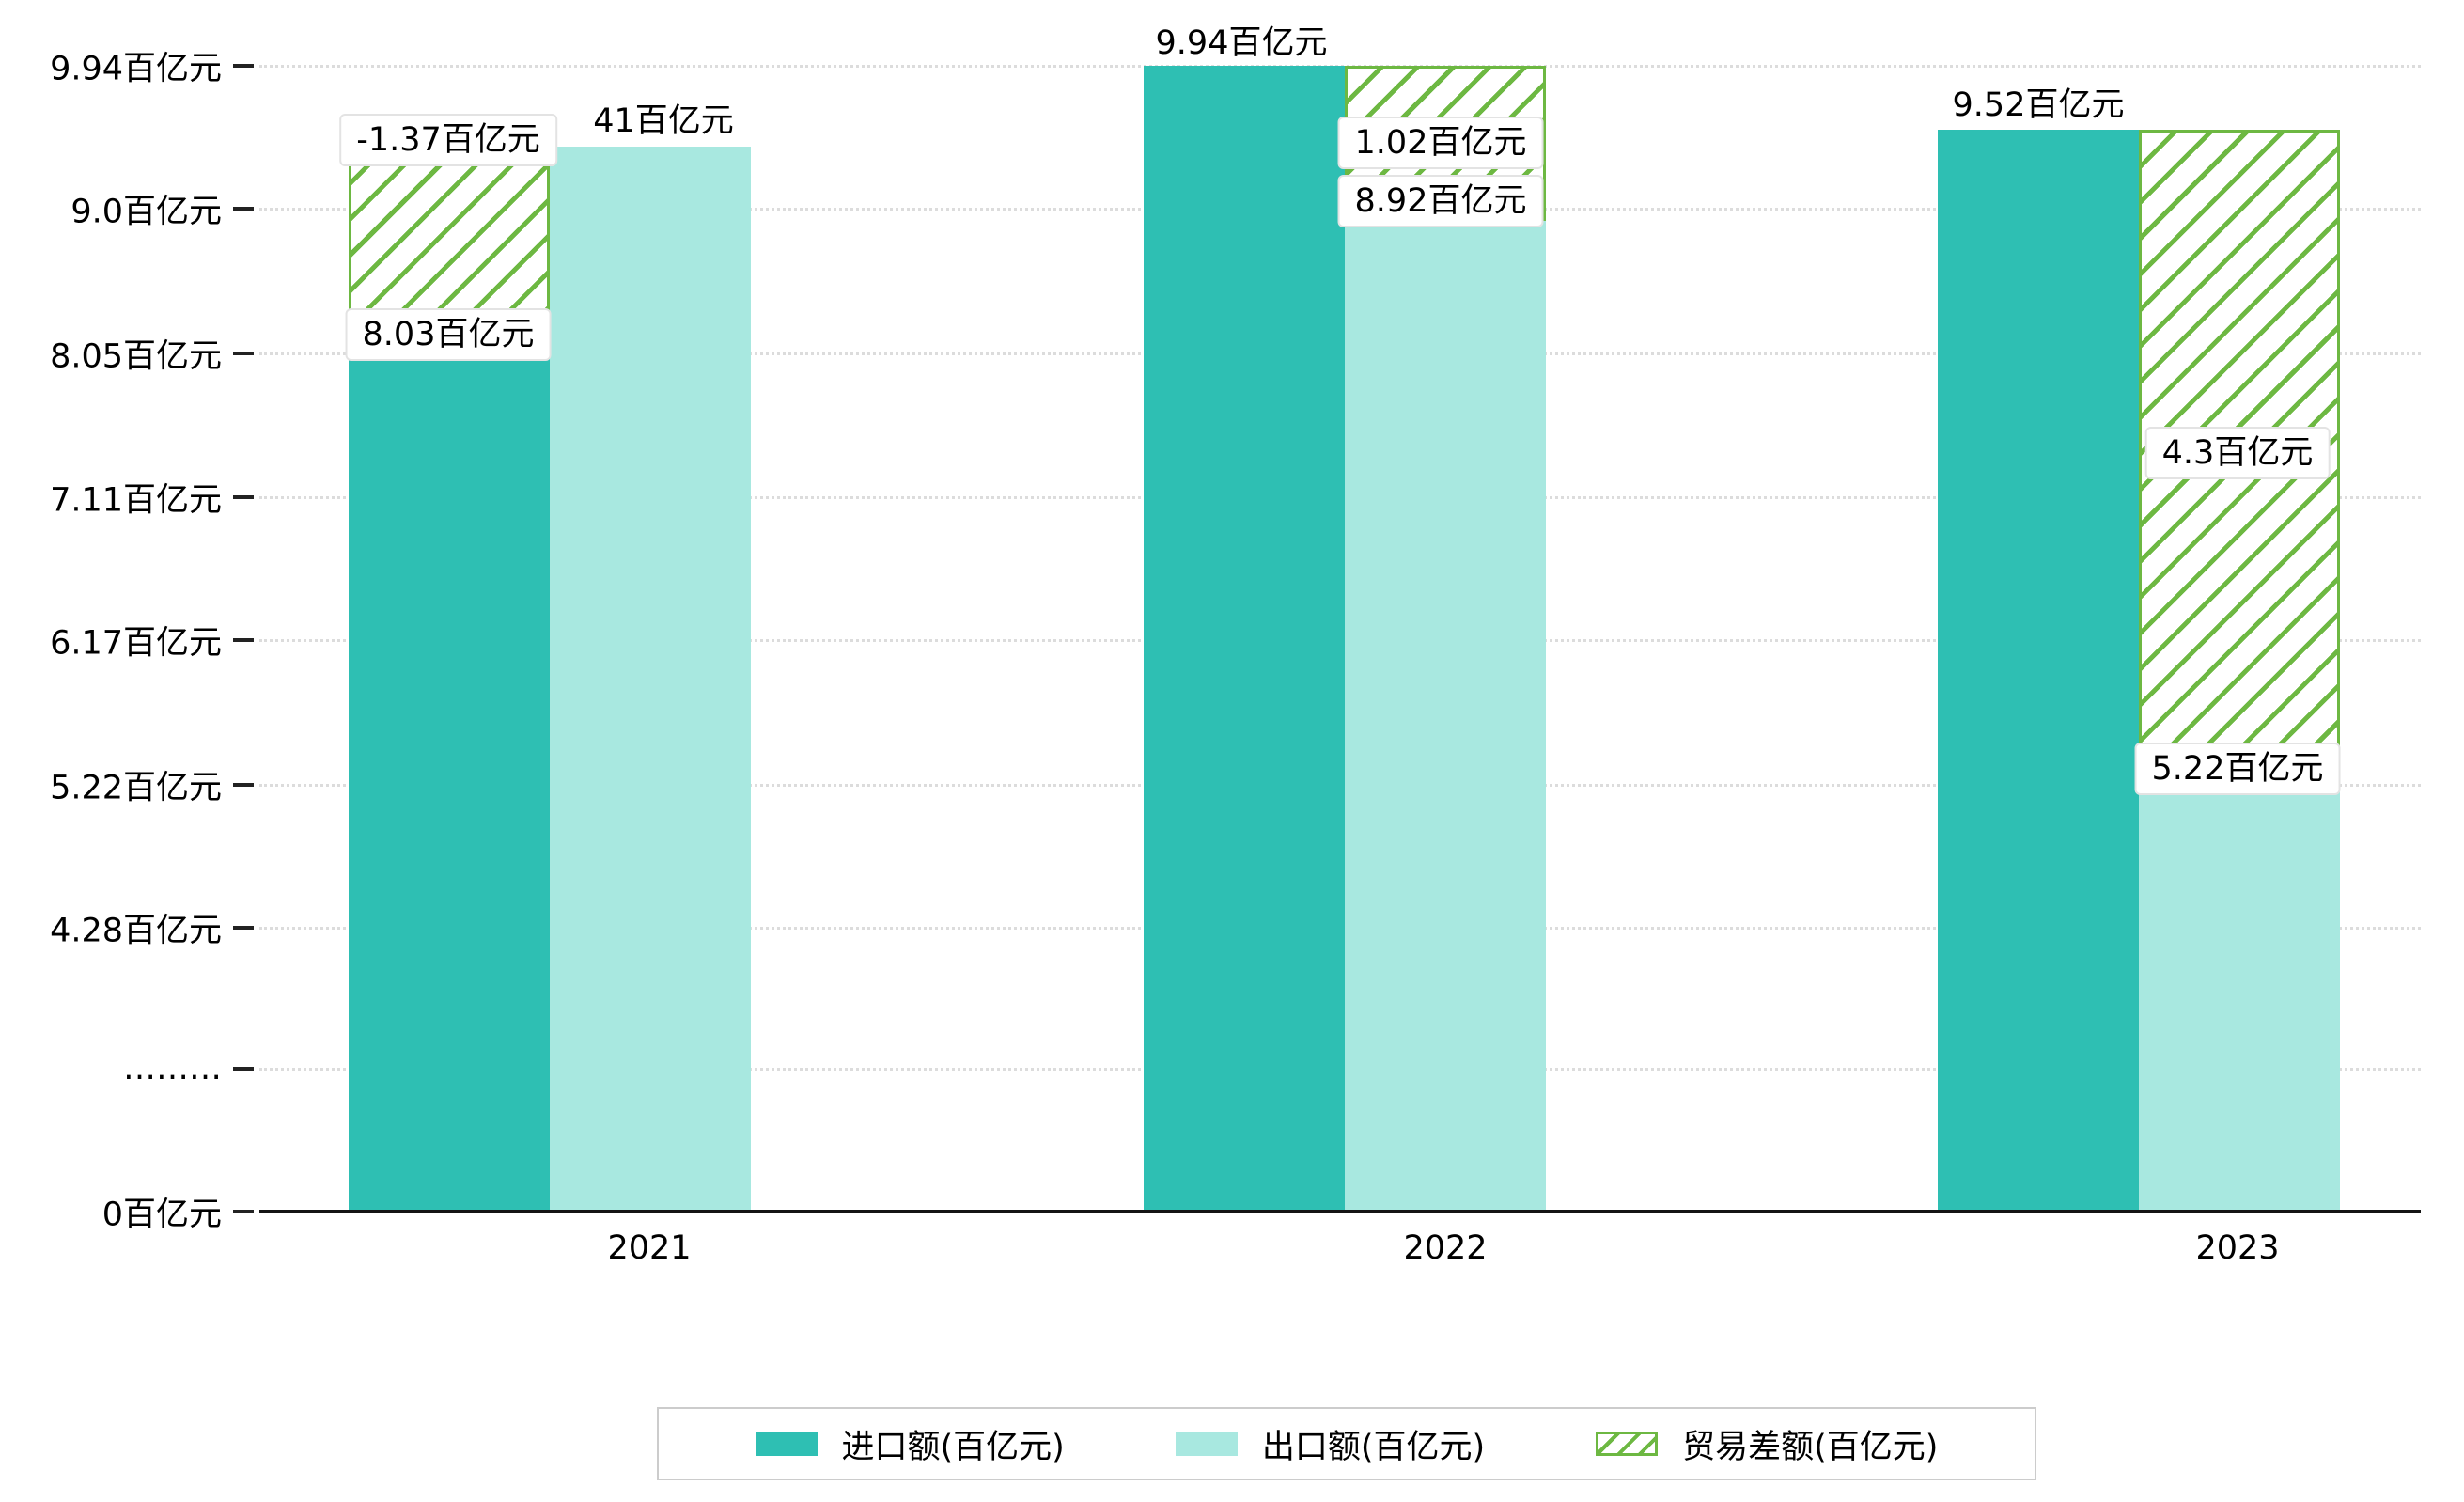 The width and height of the screenshot is (2464, 1502). I want to click on balance-hatch-swatch-icon, so click(1627, 1444).